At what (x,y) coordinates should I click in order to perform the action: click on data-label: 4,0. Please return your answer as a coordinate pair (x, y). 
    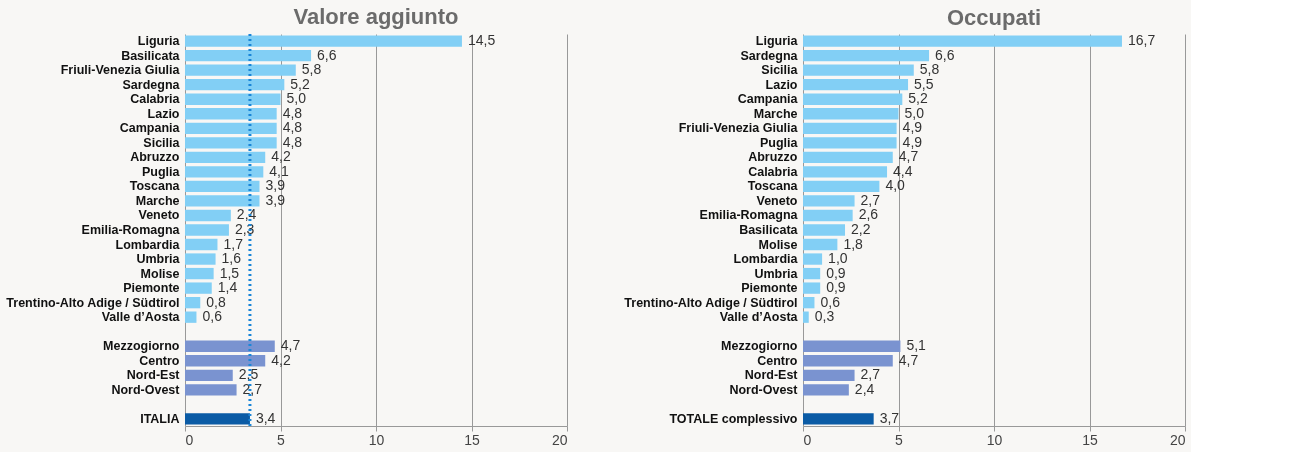
    Looking at the image, I should click on (895, 185).